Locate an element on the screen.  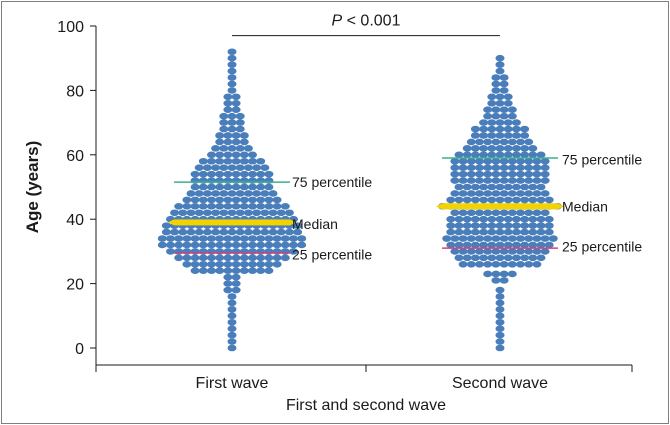
median-right-tip is located at coordinates (293, 222).